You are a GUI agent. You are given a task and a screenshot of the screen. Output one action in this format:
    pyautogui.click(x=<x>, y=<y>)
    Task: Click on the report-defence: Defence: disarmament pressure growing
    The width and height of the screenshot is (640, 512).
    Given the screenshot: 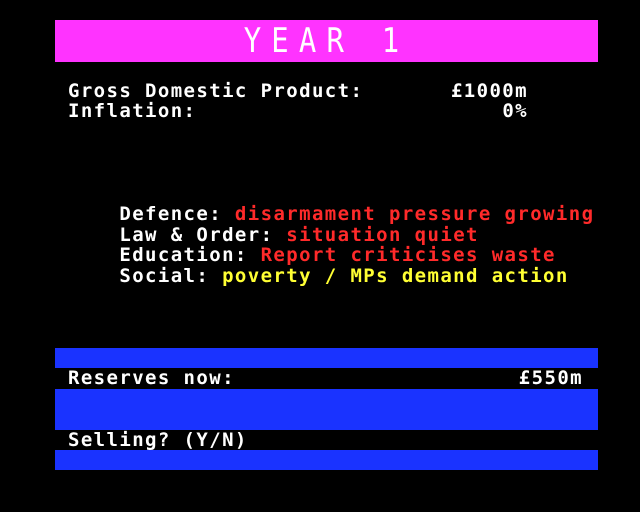 What is the action you would take?
    pyautogui.click(x=331, y=204)
    